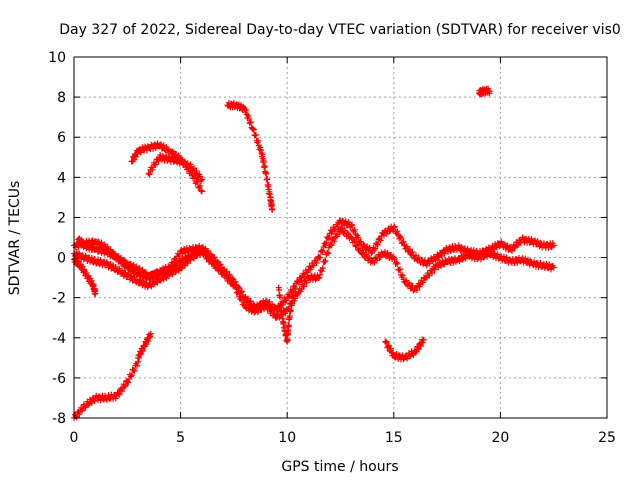  What do you see at coordinates (339, 467) in the screenshot?
I see `x-axis-label: GPS time / hours` at bounding box center [339, 467].